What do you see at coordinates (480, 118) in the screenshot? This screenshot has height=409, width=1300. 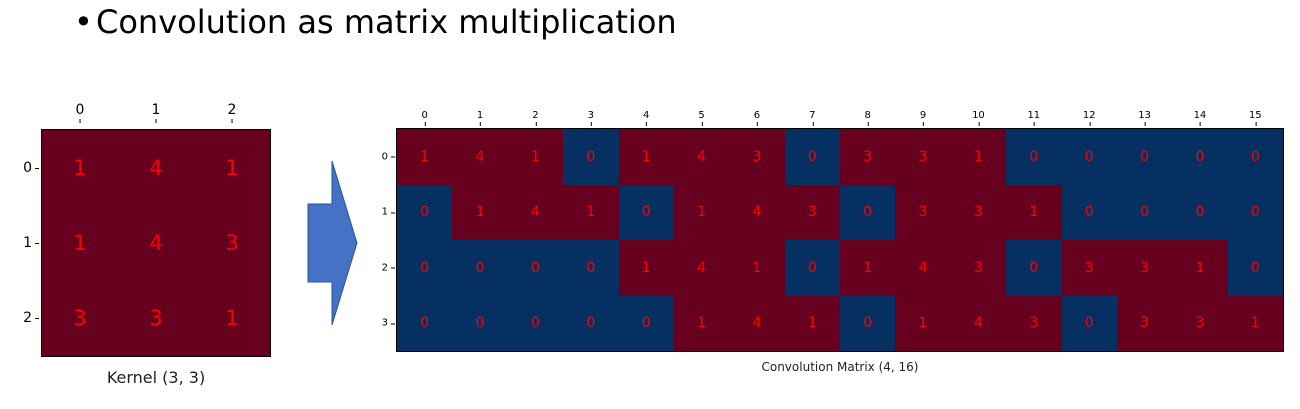 I see `conv-column-label: 1` at bounding box center [480, 118].